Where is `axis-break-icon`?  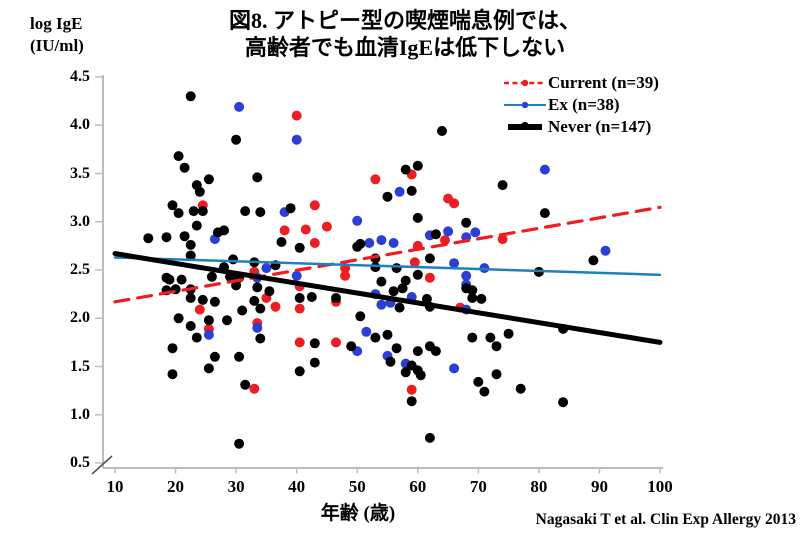
axis-break-icon is located at coordinates (102, 465).